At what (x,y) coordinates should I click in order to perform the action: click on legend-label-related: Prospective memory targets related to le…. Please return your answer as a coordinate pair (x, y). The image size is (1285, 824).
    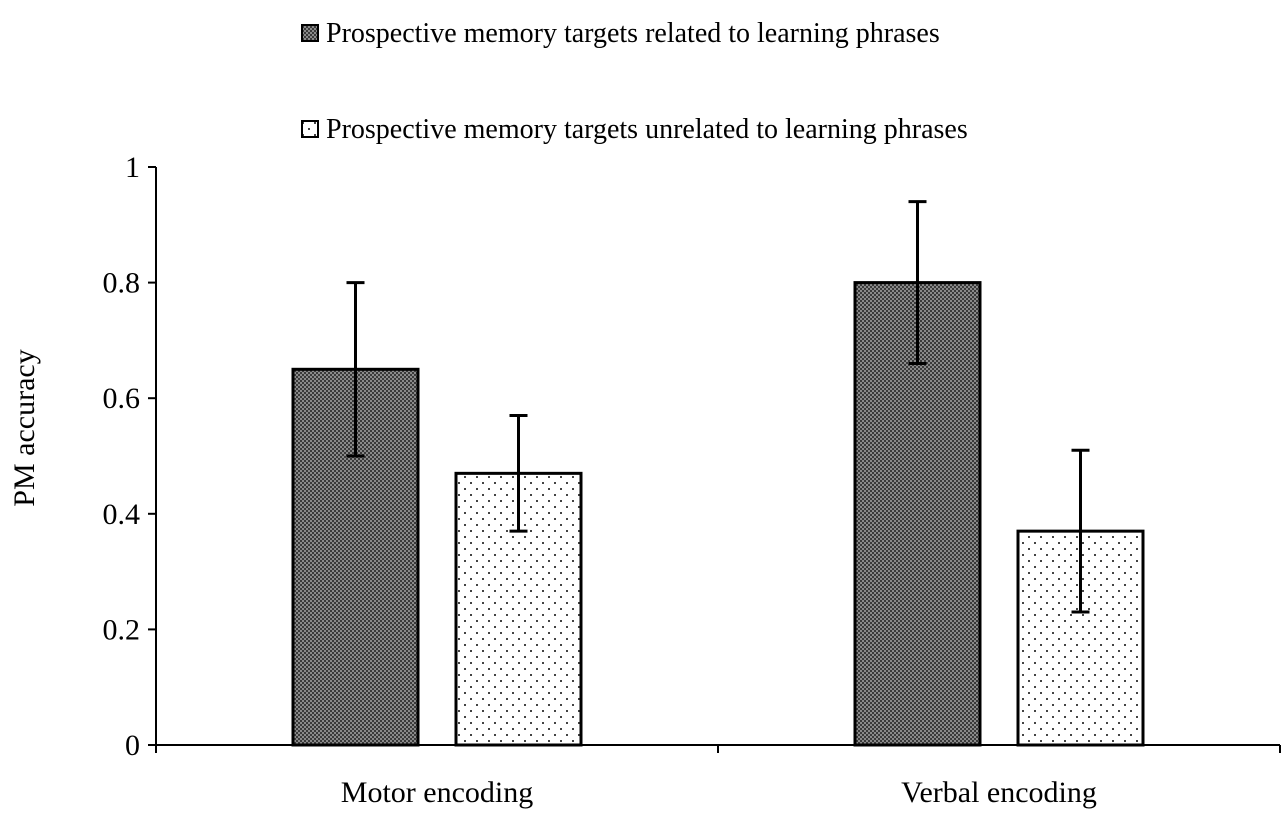
    Looking at the image, I should click on (633, 33).